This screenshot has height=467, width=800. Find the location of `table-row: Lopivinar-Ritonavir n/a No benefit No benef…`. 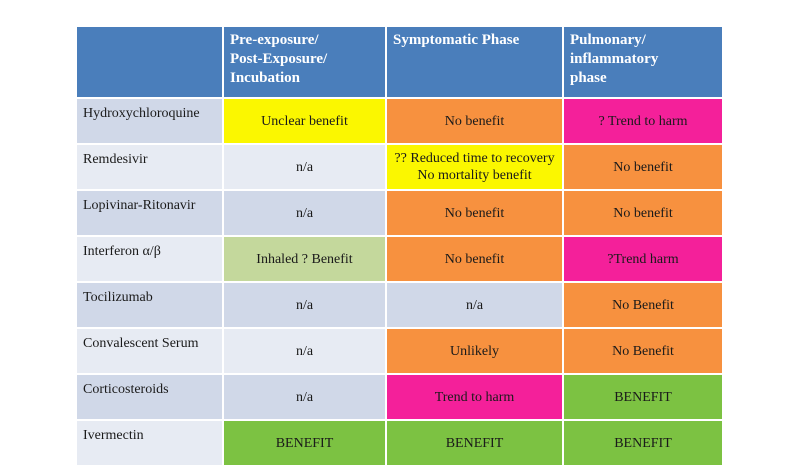

table-row: Lopivinar-Ritonavir n/a No benefit No benef… is located at coordinates (399, 213).